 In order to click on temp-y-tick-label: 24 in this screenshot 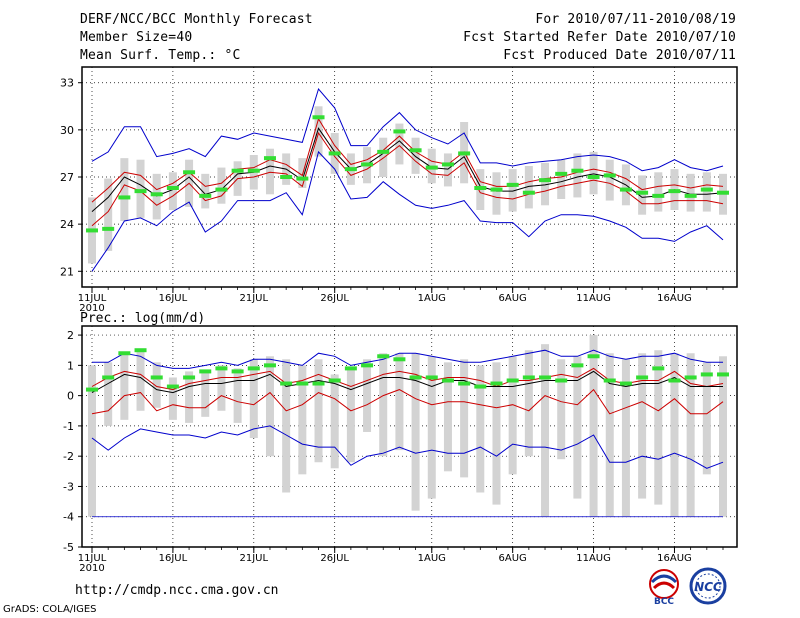, I will do `click(67, 224)`.